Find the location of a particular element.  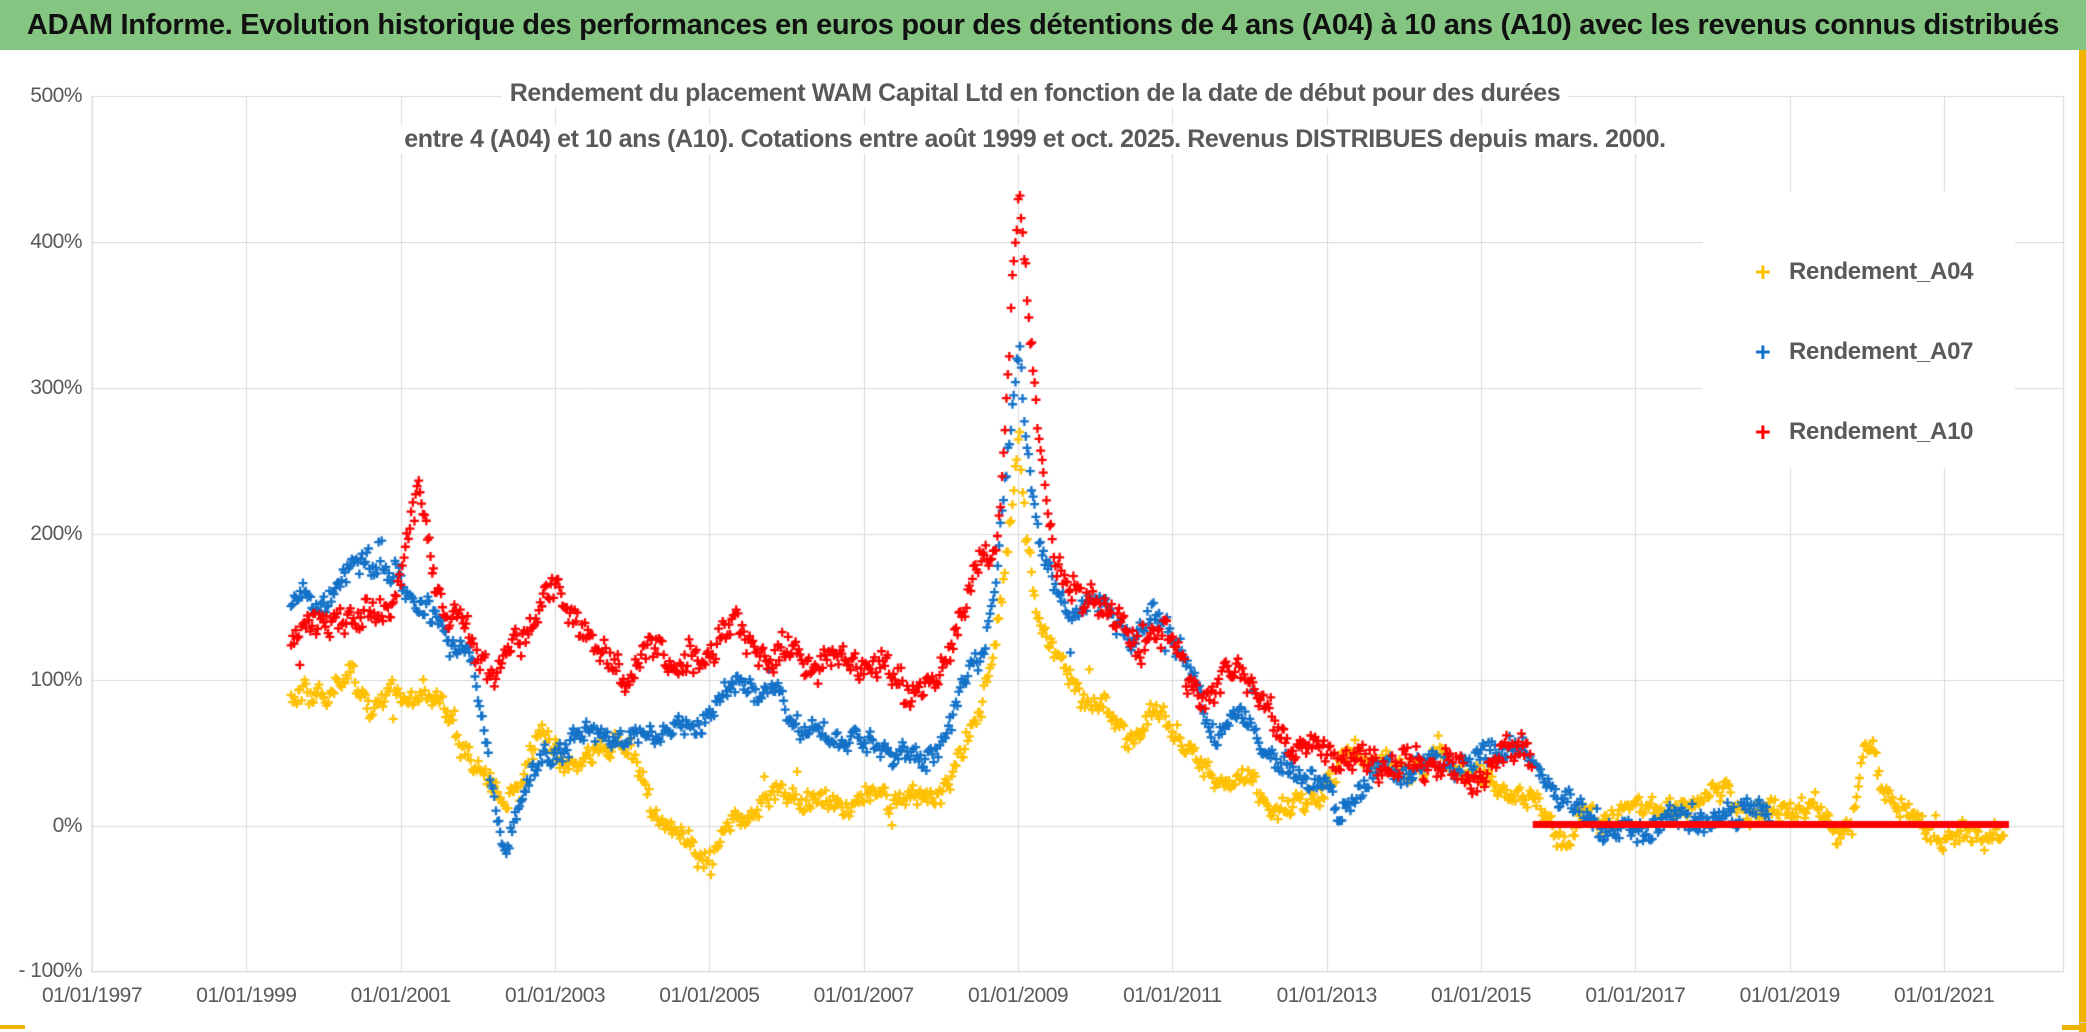

x-tick-label: 01/01/2003 is located at coordinates (555, 995).